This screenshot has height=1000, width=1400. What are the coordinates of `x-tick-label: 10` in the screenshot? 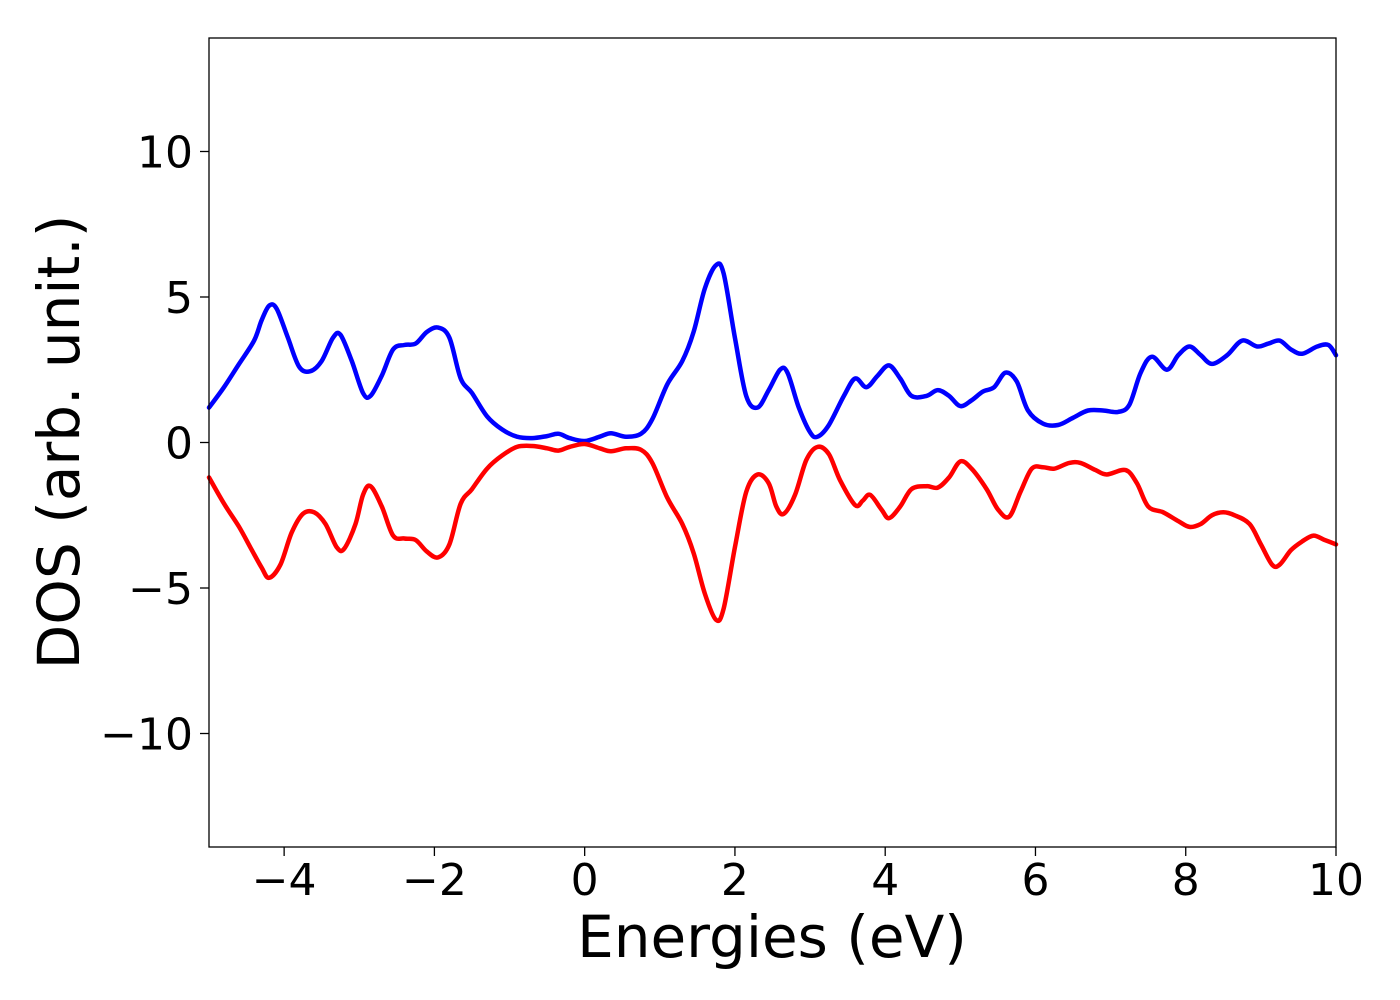 It's located at (1336, 880).